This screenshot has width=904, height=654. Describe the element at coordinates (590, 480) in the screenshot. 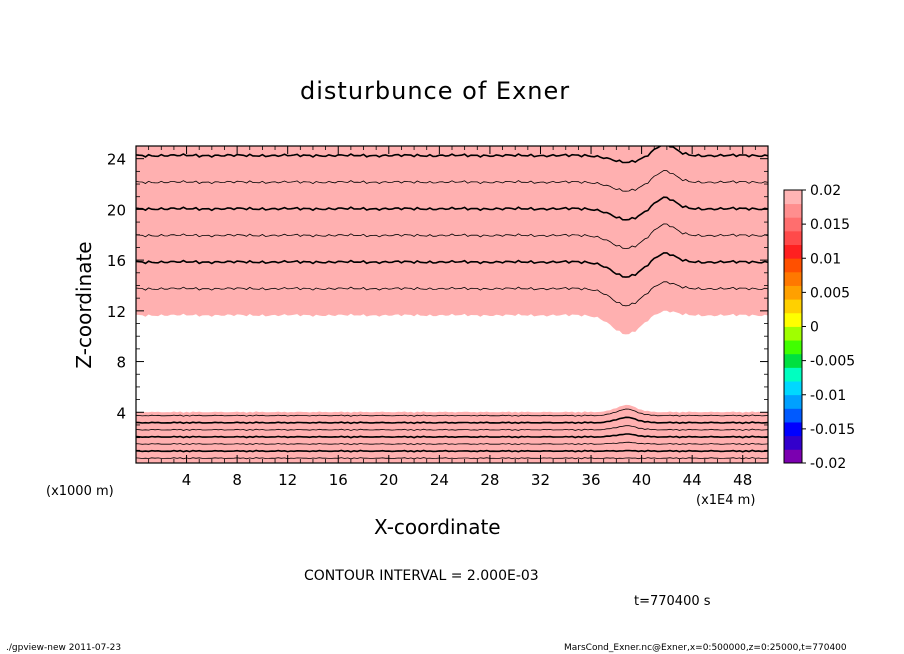

I see `x-tick-label: 36` at that location.